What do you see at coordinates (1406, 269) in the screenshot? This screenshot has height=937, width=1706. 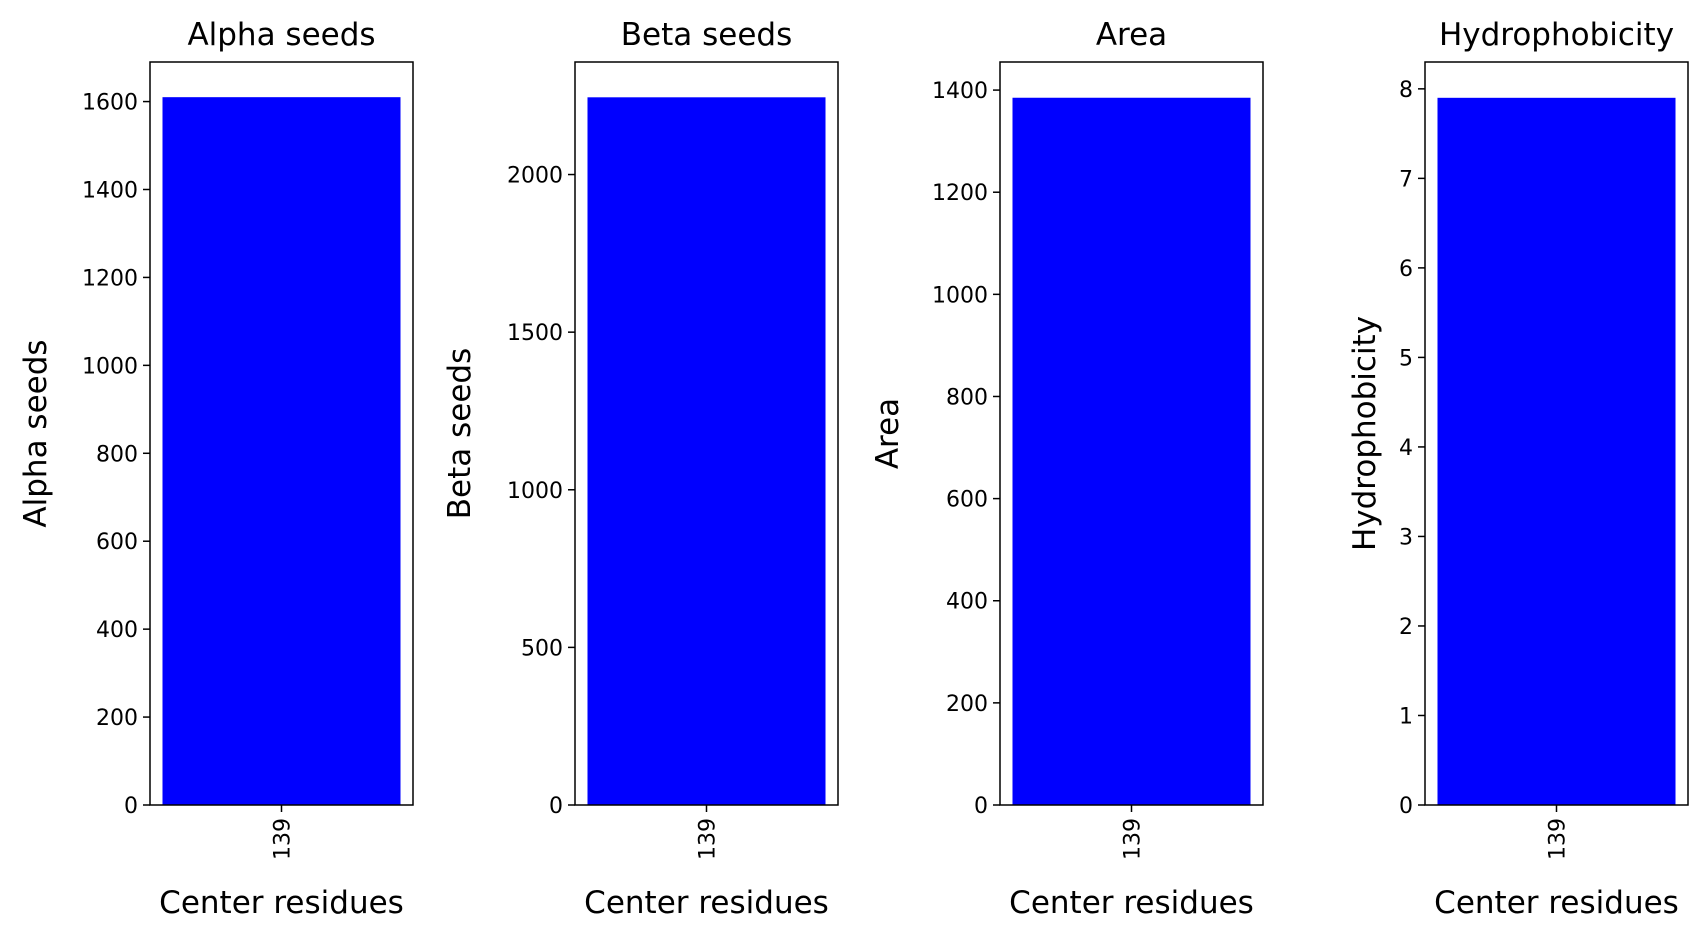 I see `y-tick-label: 6` at bounding box center [1406, 269].